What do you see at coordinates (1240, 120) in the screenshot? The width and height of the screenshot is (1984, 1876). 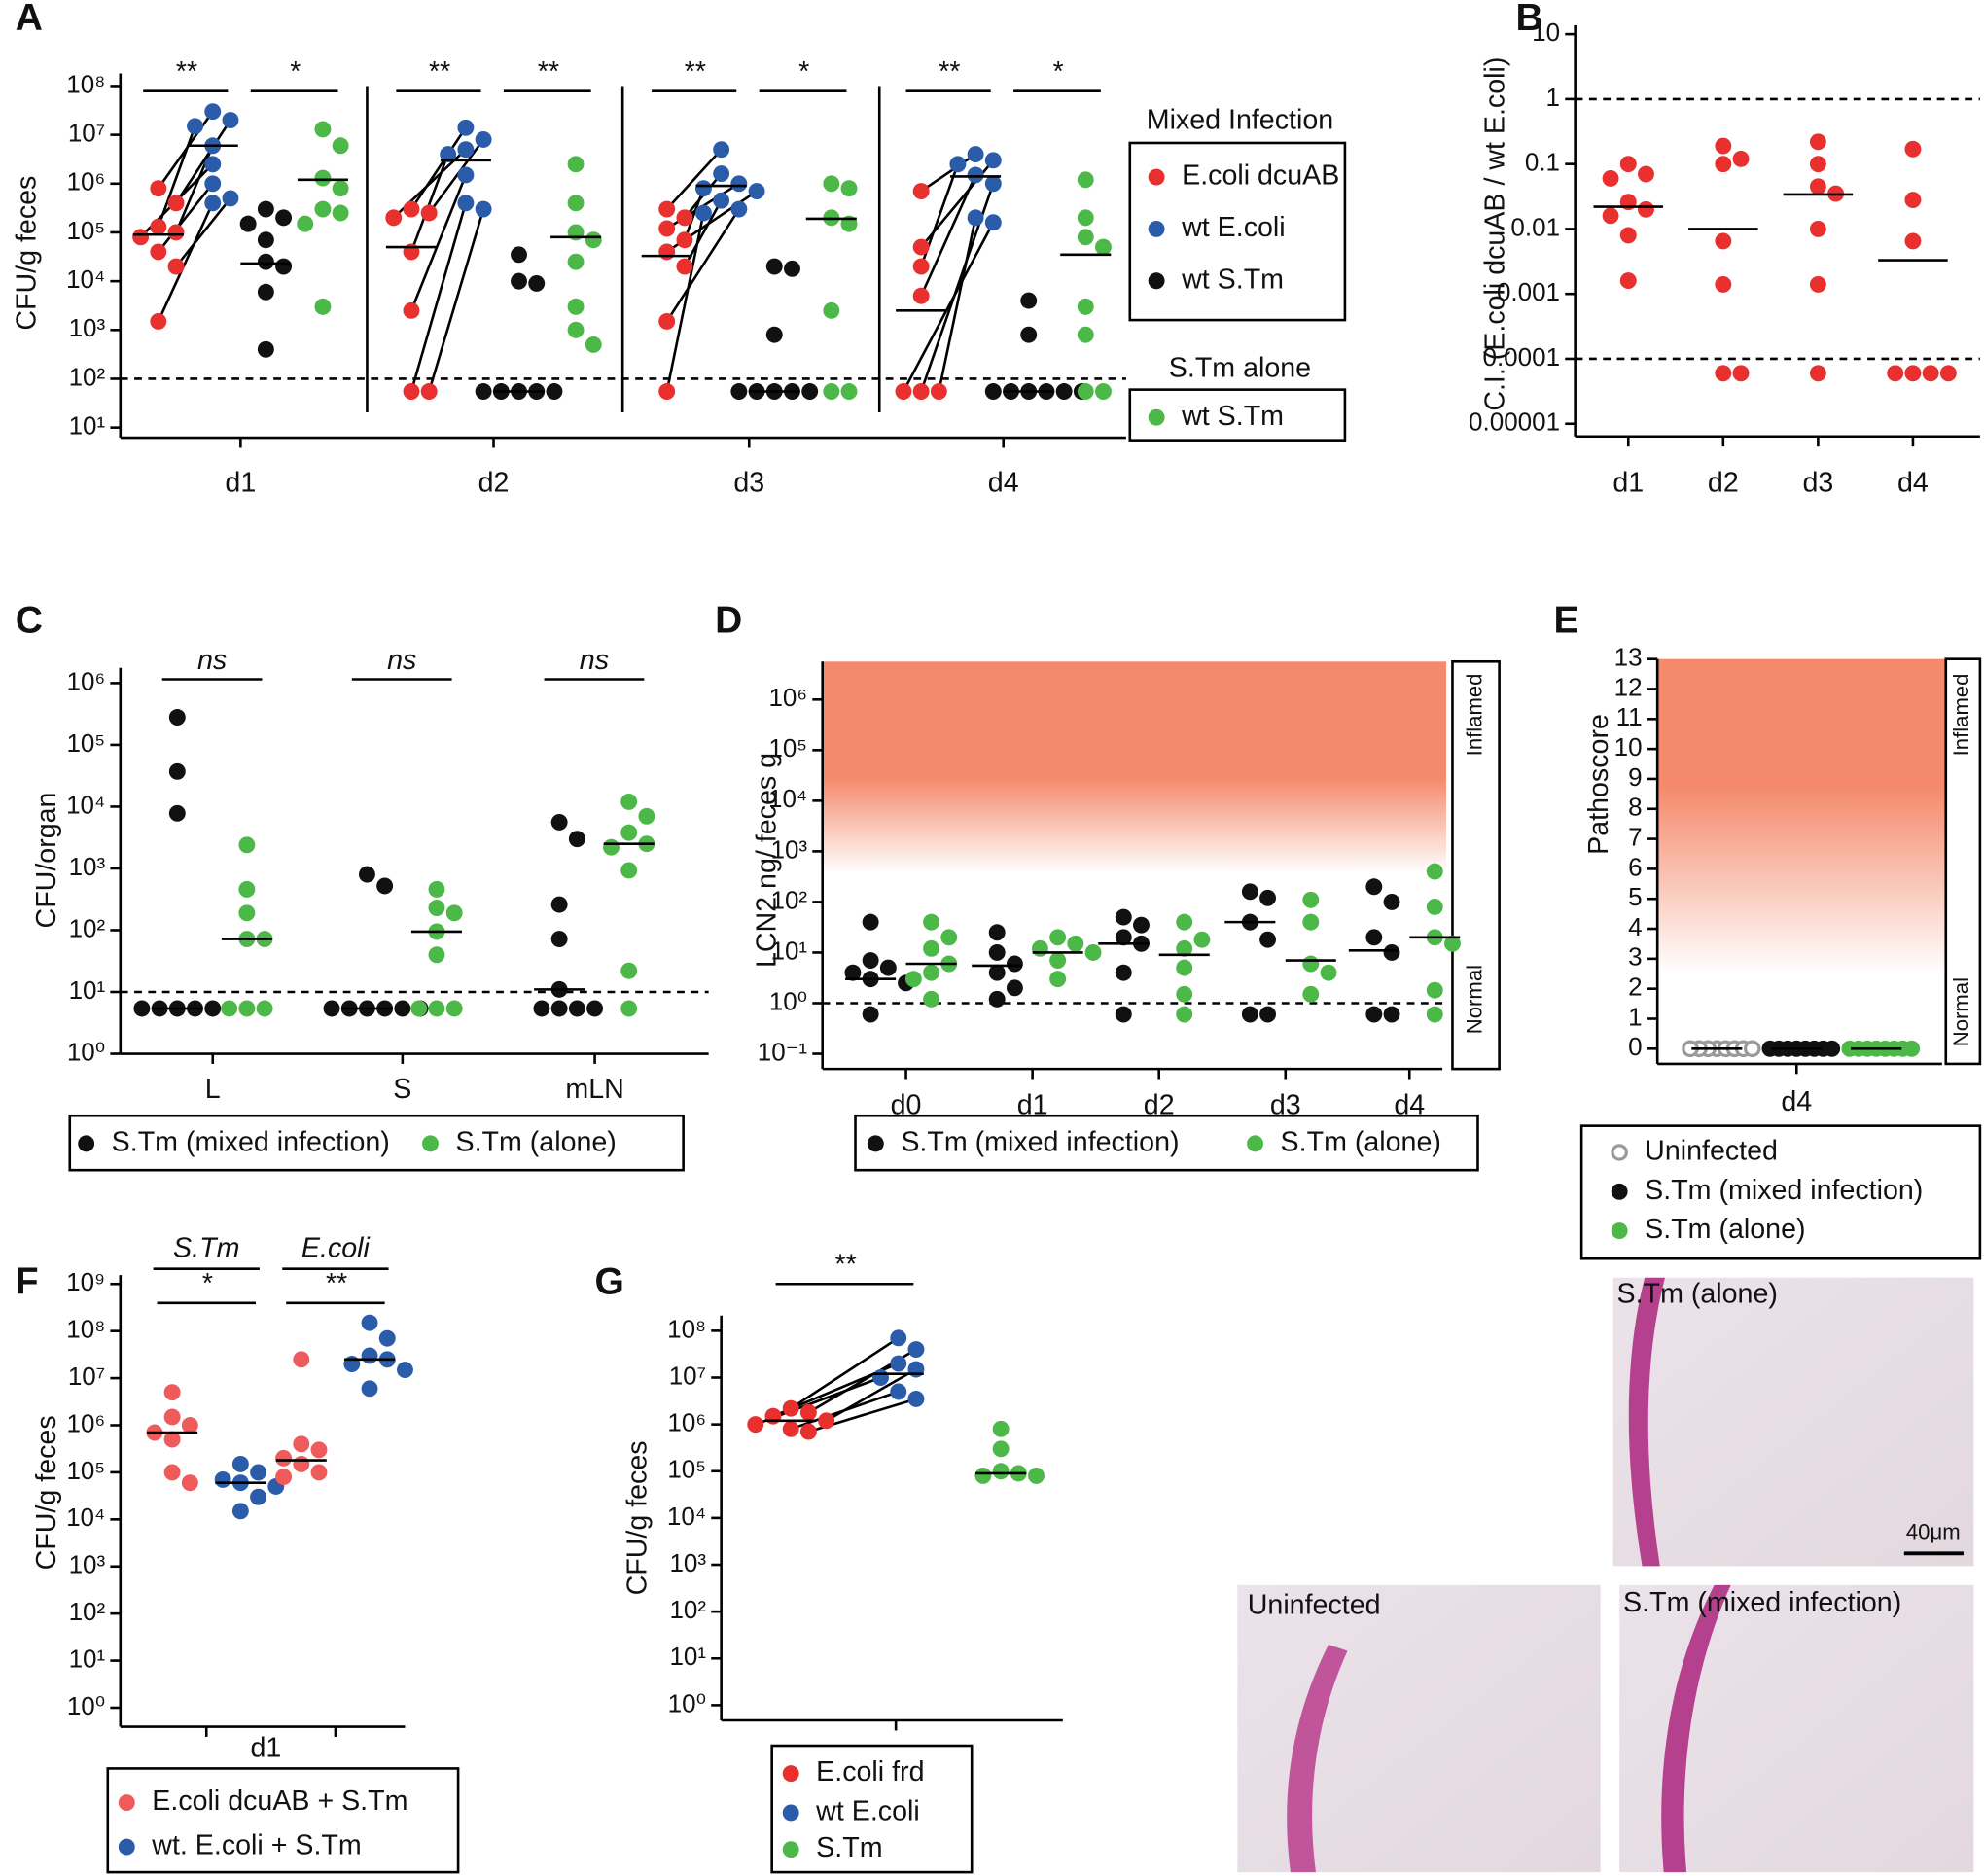 I see `legend-title: Mixed Infection` at bounding box center [1240, 120].